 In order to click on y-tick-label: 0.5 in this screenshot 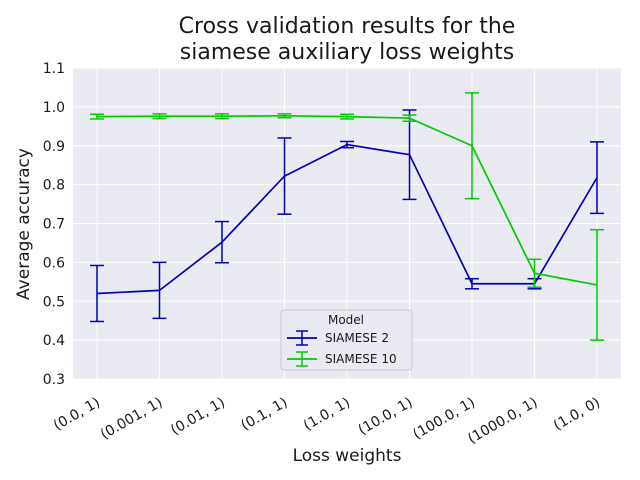, I will do `click(54, 302)`.